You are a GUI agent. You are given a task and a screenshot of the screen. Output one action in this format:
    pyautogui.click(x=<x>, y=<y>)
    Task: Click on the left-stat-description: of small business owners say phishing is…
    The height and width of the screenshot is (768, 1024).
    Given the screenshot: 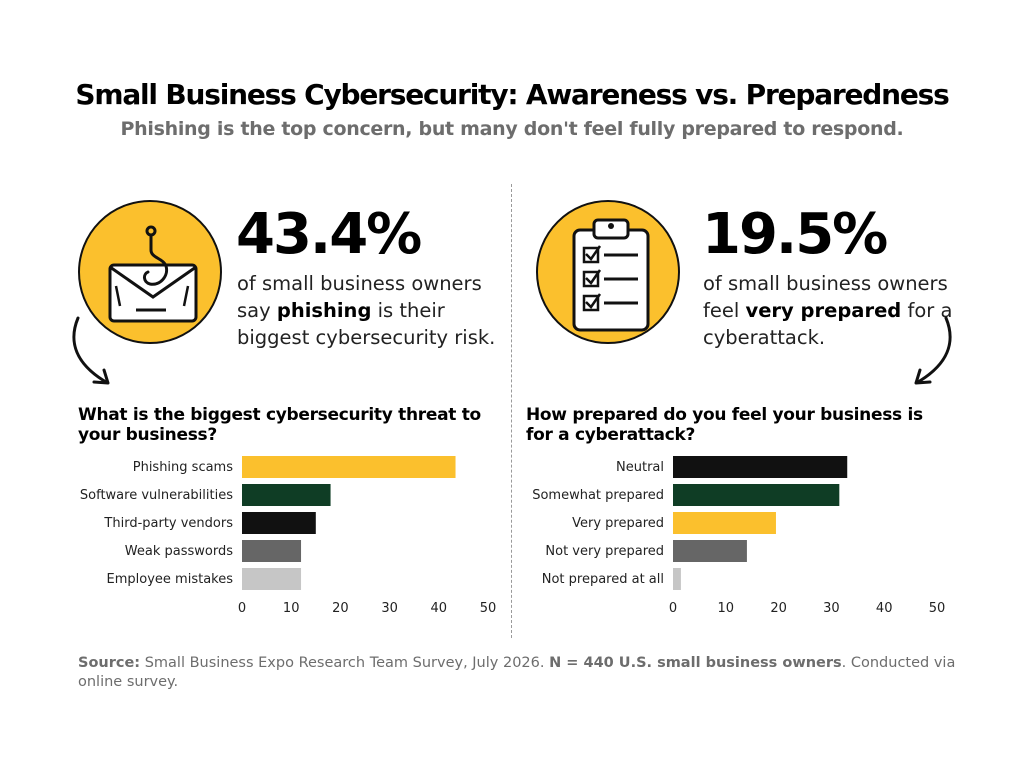 What is the action you would take?
    pyautogui.click(x=366, y=310)
    